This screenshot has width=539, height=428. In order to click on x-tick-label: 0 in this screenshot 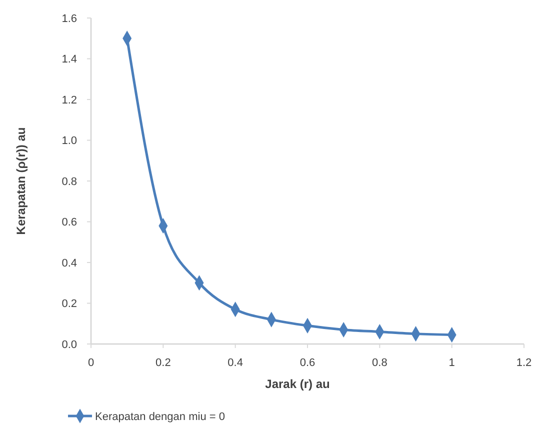, I will do `click(91, 363)`.